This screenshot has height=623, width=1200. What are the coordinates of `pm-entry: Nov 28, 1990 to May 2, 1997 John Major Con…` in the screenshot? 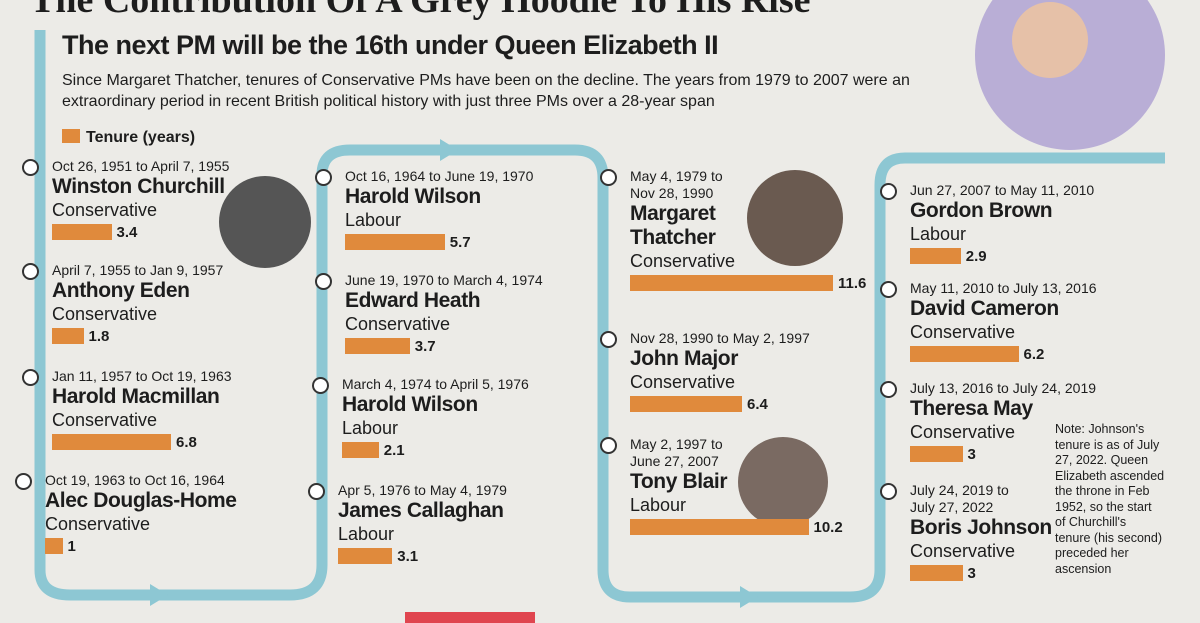 It's located at (740, 372).